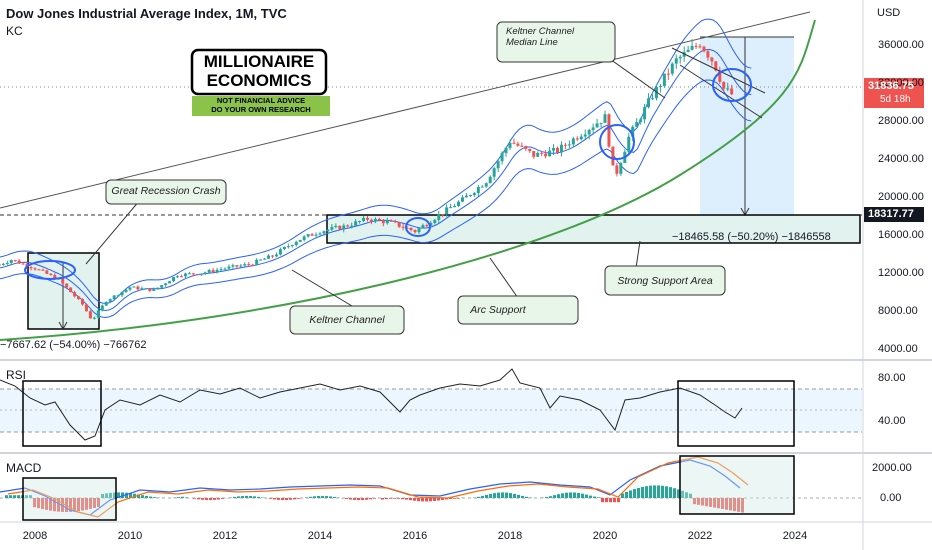 The width and height of the screenshot is (932, 550). Describe the element at coordinates (225, 536) in the screenshot. I see `time-tick: 2012` at that location.